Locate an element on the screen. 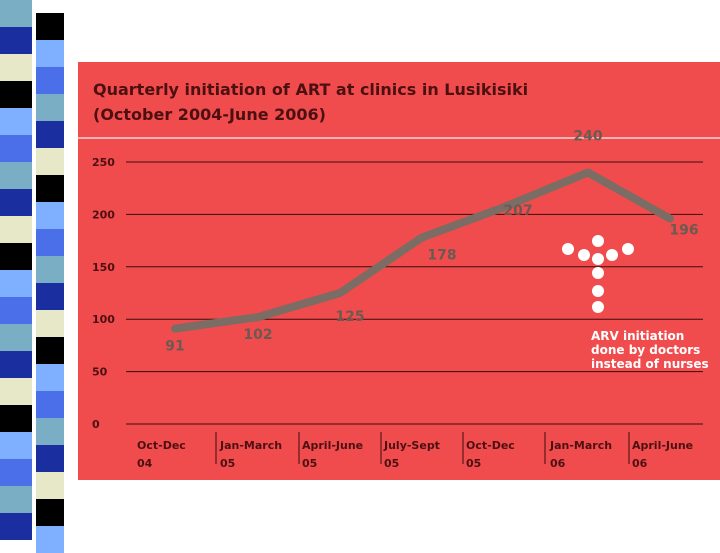 This screenshot has height=553, width=720. y-tick-label: 0 is located at coordinates (96, 424).